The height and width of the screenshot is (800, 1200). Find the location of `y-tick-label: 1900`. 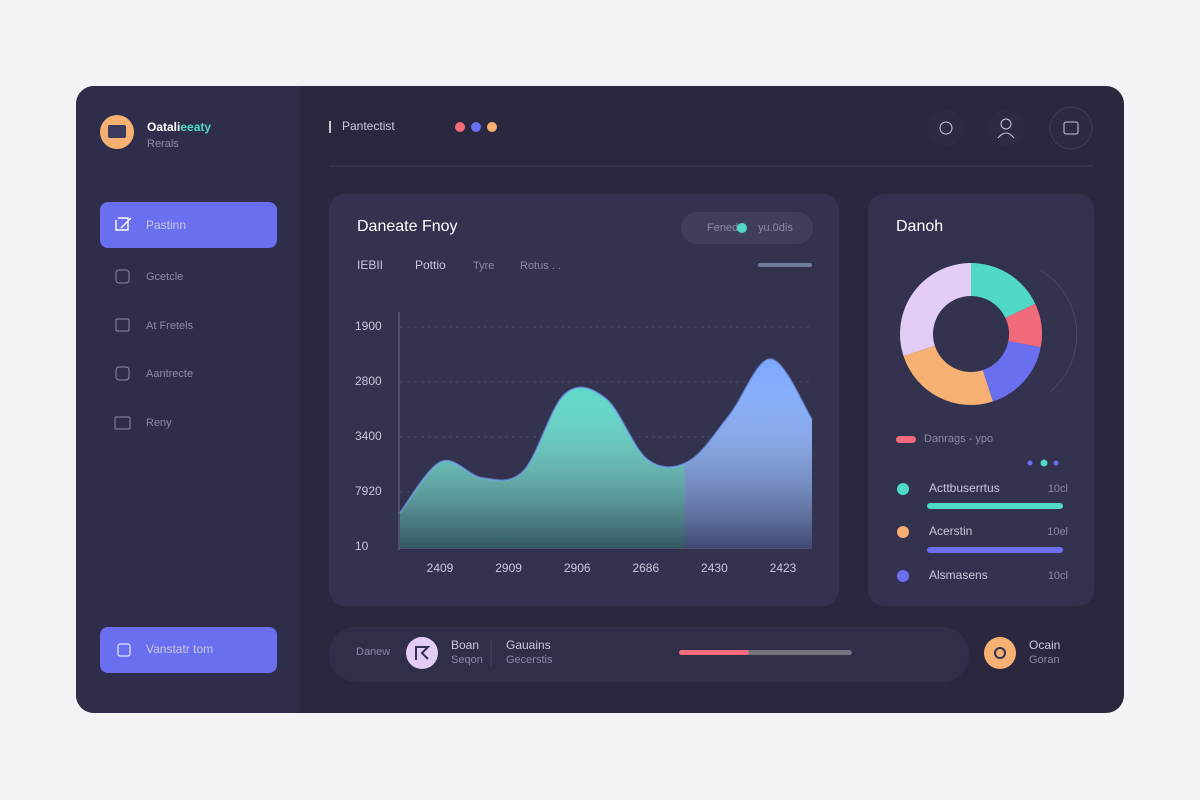

y-tick-label: 1900 is located at coordinates (368, 326).